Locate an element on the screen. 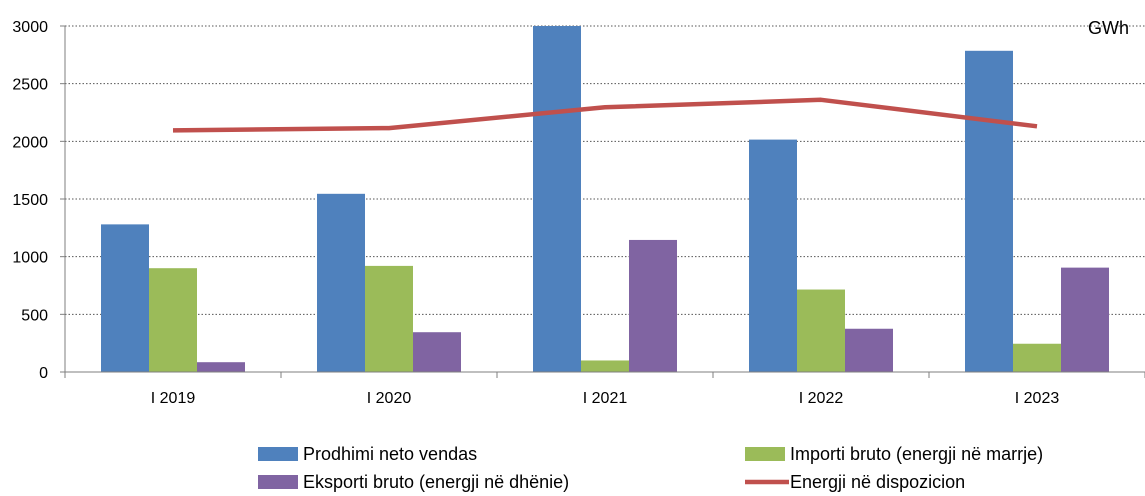  legend-label: Energji në dispozicion is located at coordinates (877, 482).